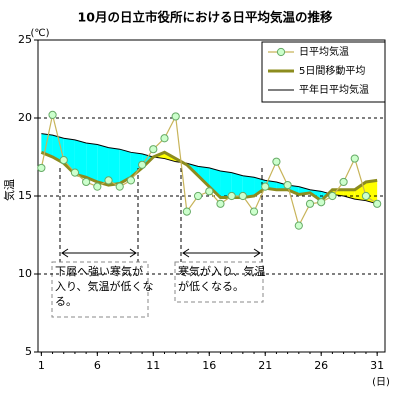  Describe the element at coordinates (334, 89) in the screenshot. I see `legend-label: 平年日平均気温` at that location.